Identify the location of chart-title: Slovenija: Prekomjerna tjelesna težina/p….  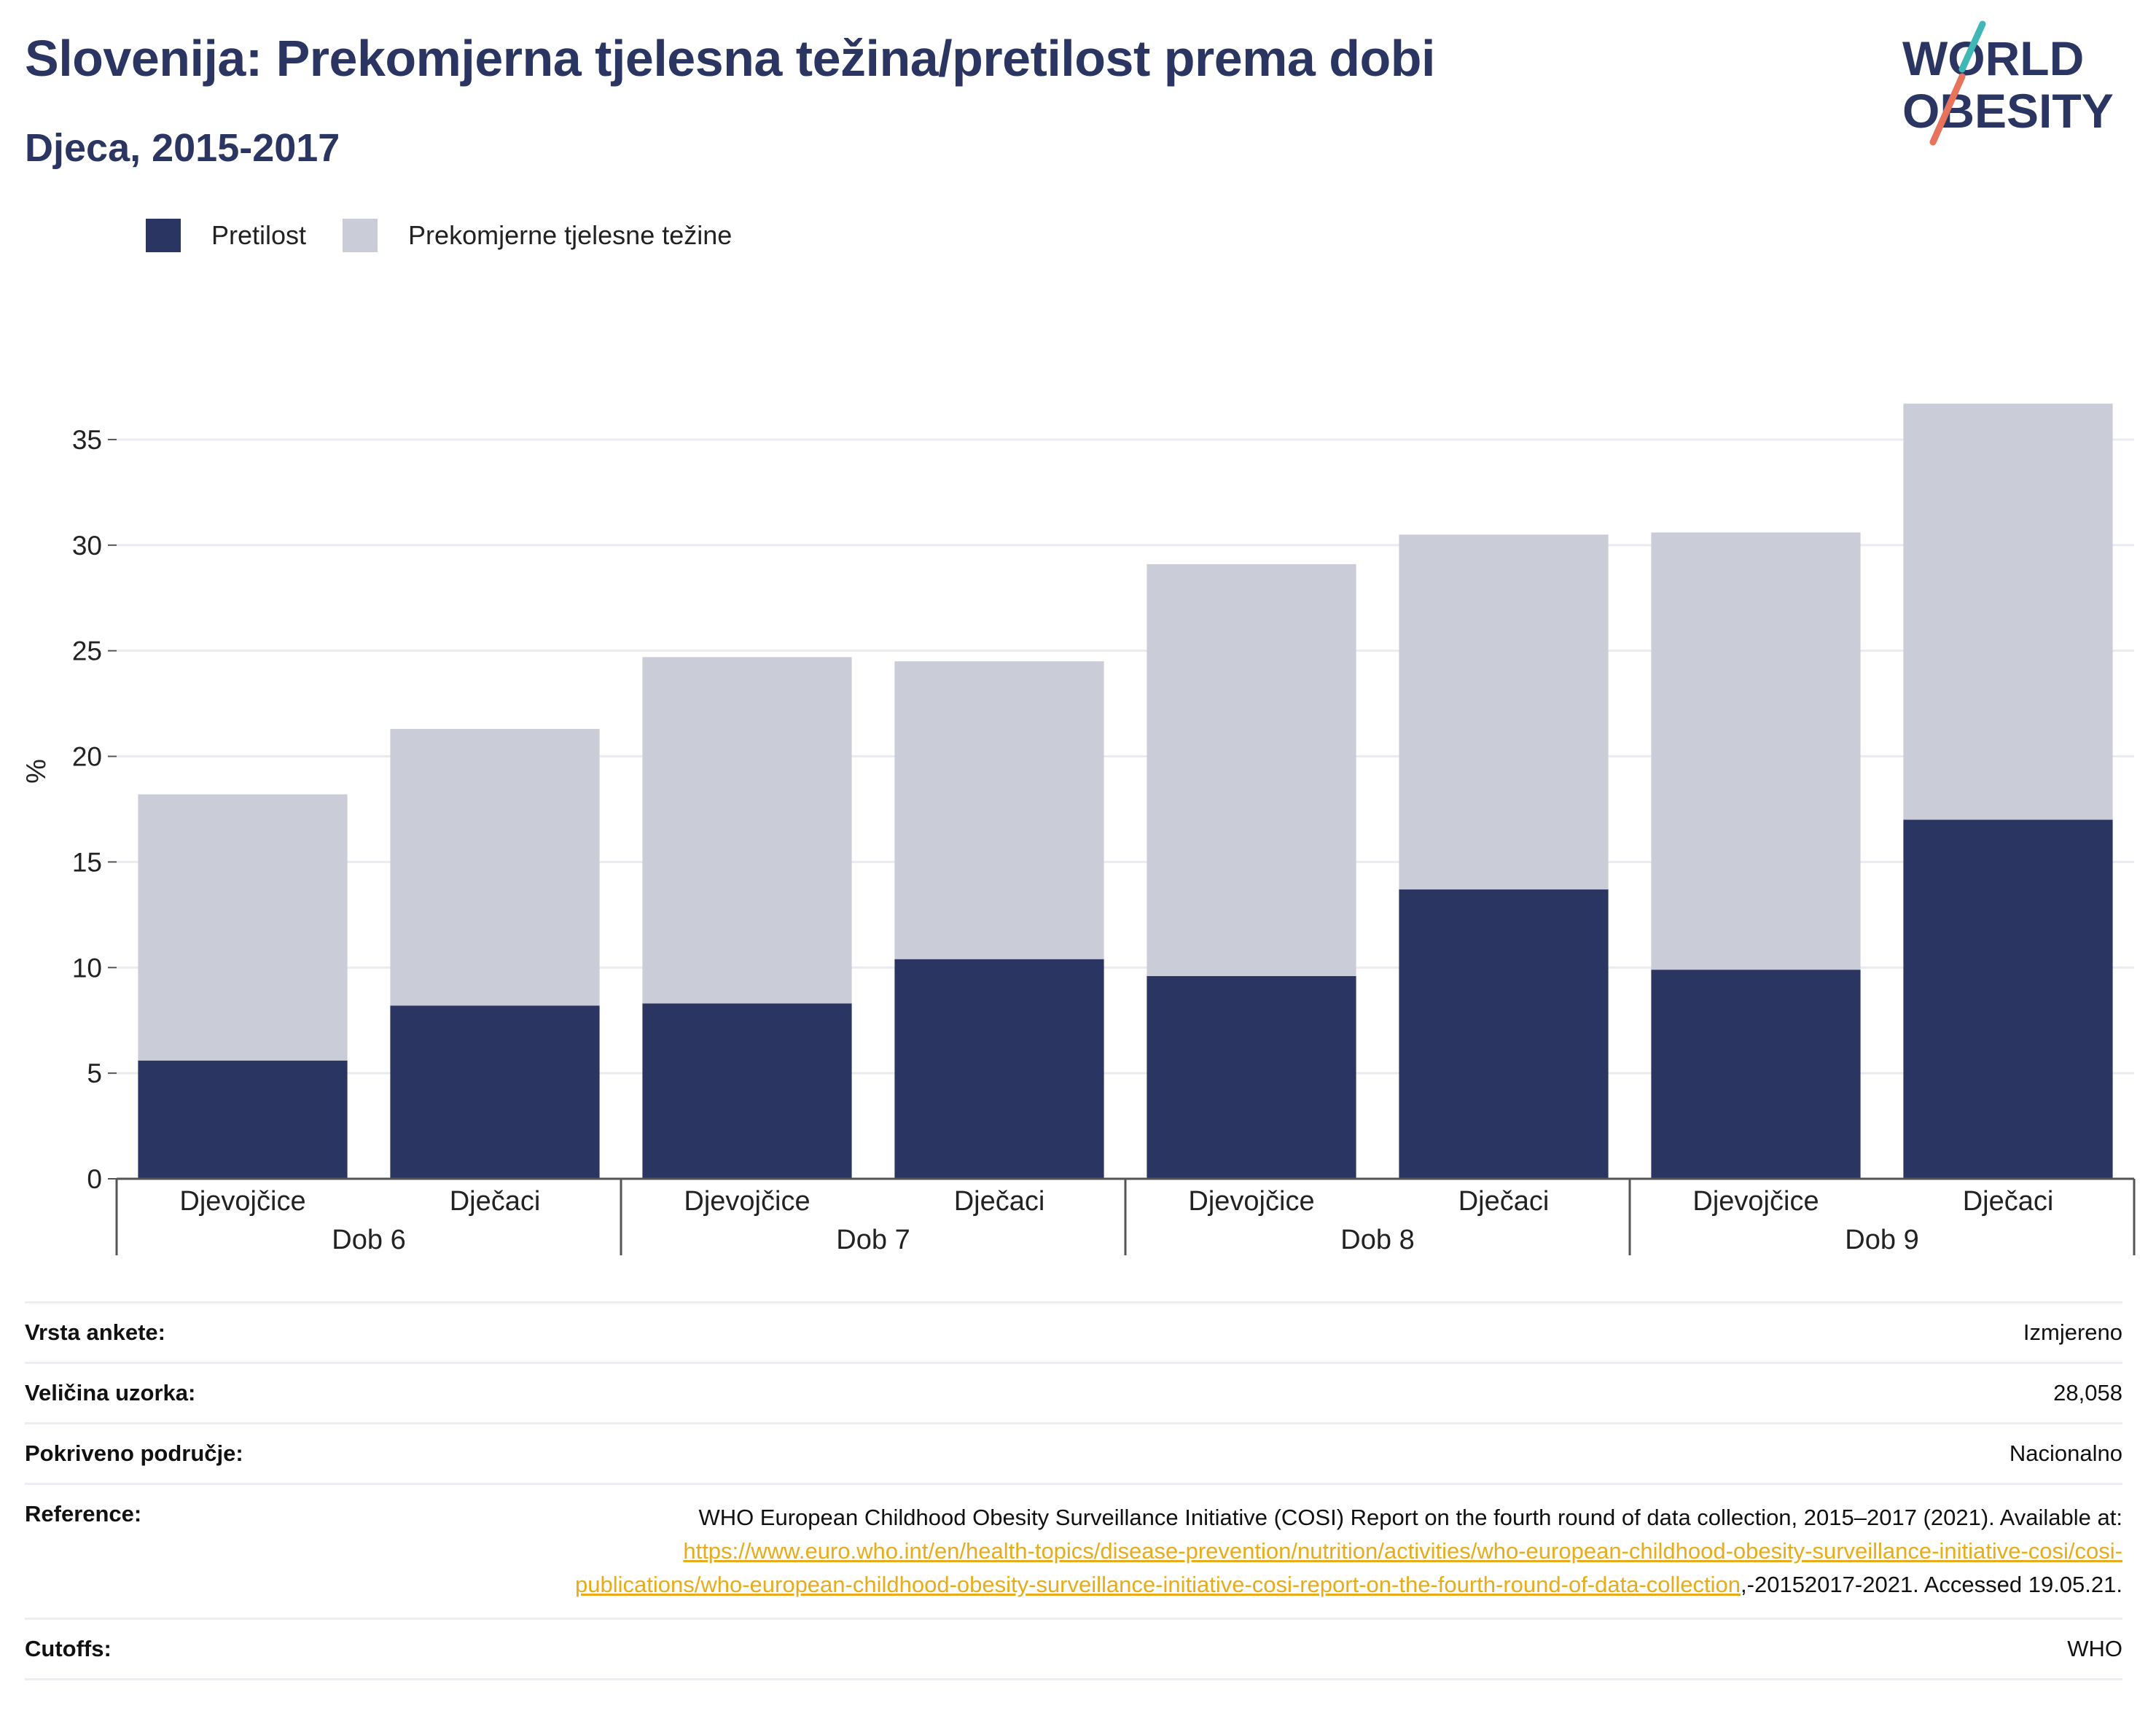
(730, 58).